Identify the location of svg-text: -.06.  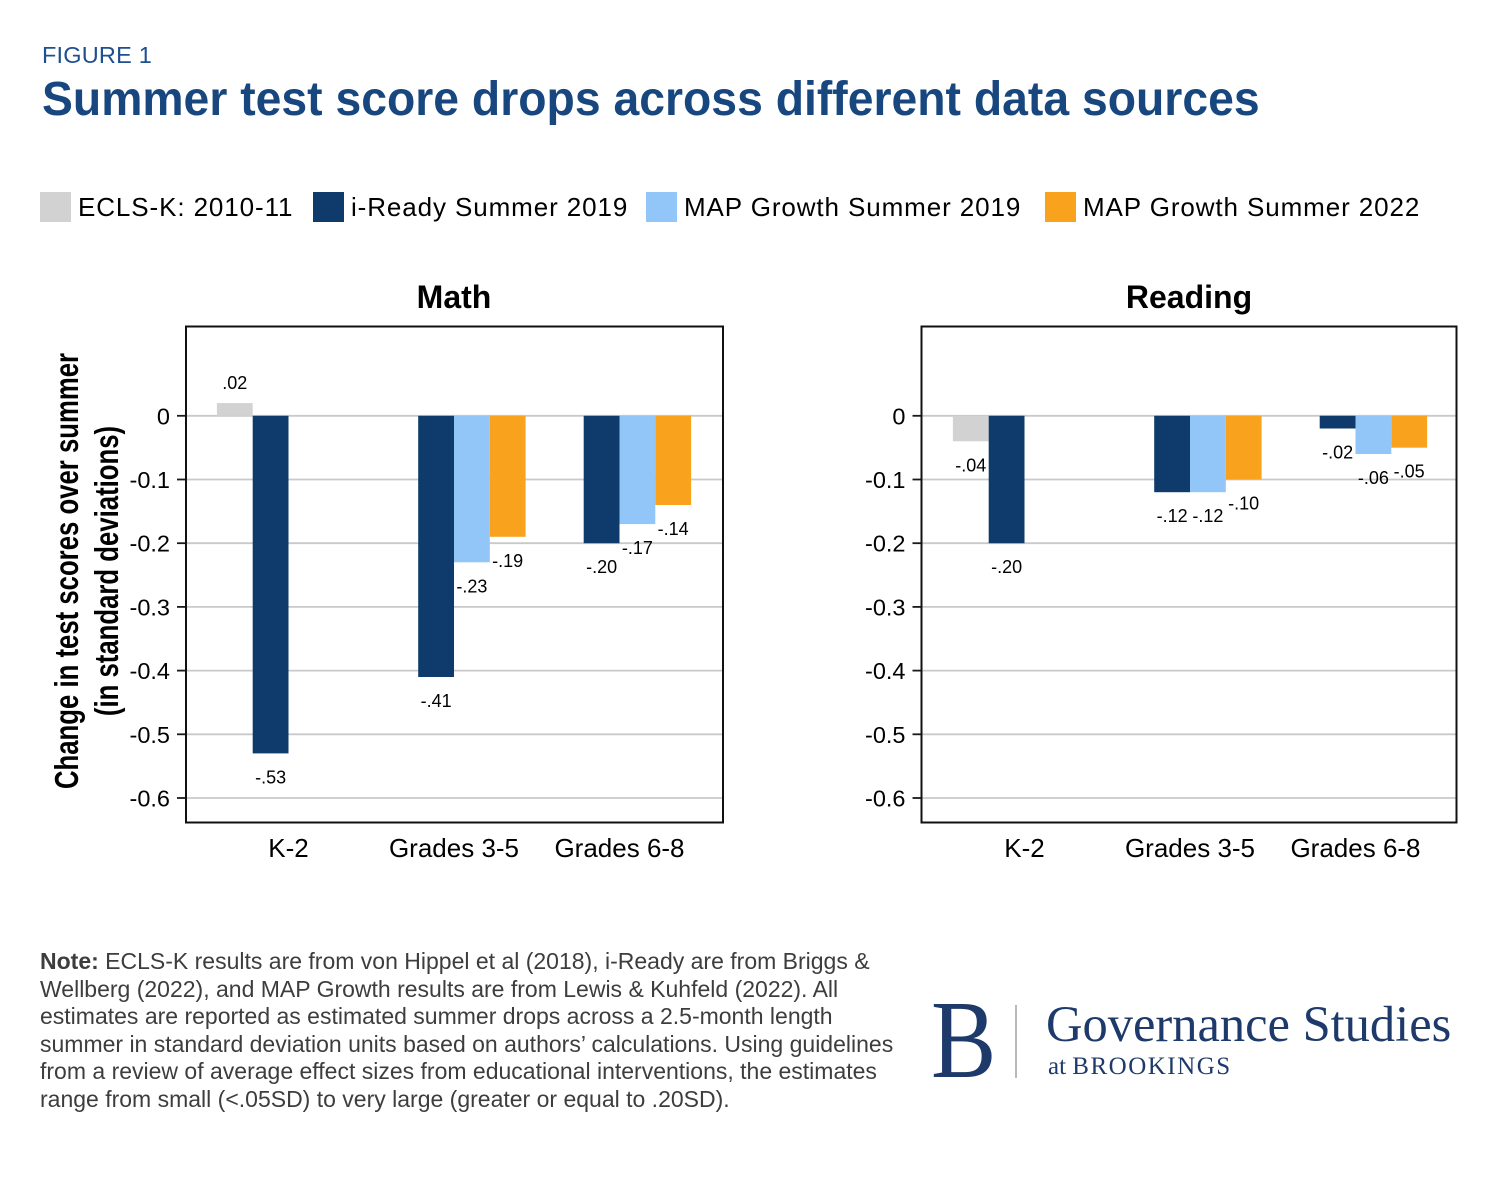
(1373, 478).